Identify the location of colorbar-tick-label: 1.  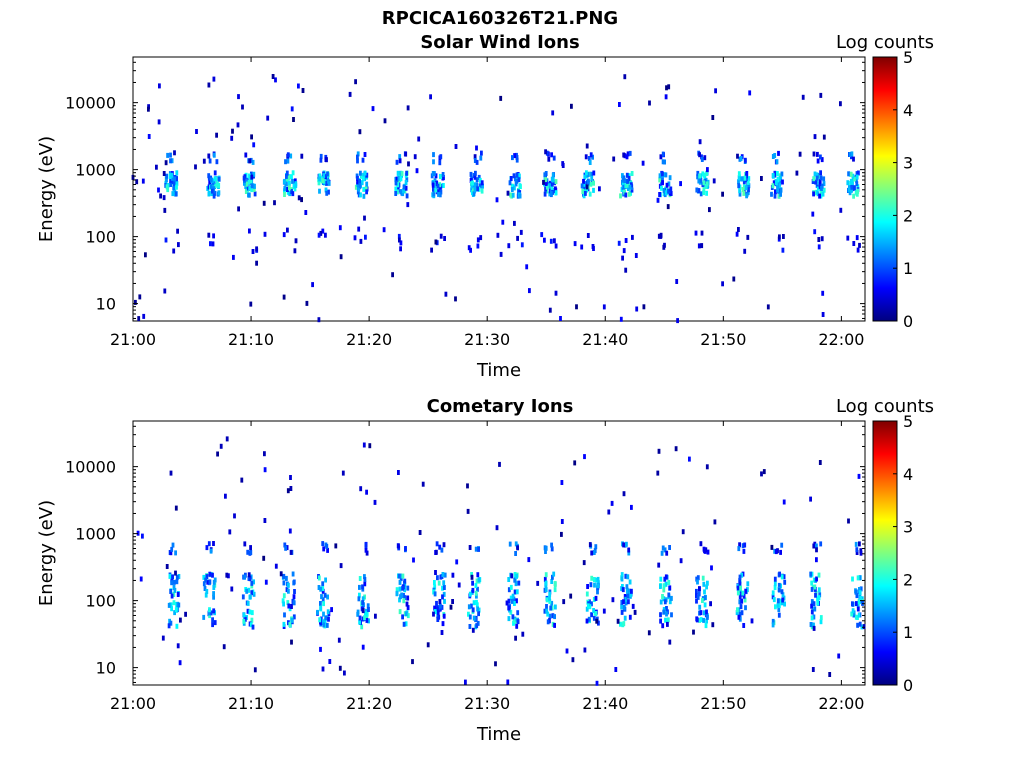
(908, 632).